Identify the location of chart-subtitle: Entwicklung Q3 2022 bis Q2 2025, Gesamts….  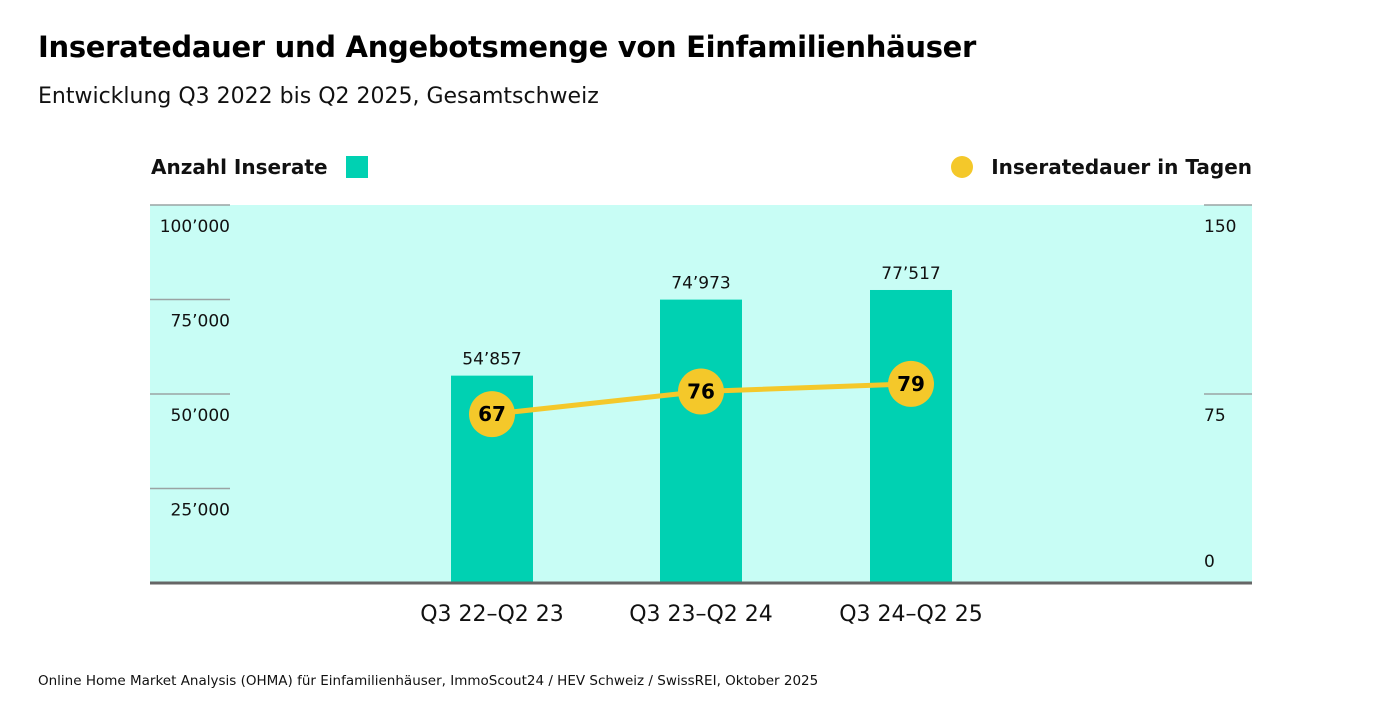
(318, 96).